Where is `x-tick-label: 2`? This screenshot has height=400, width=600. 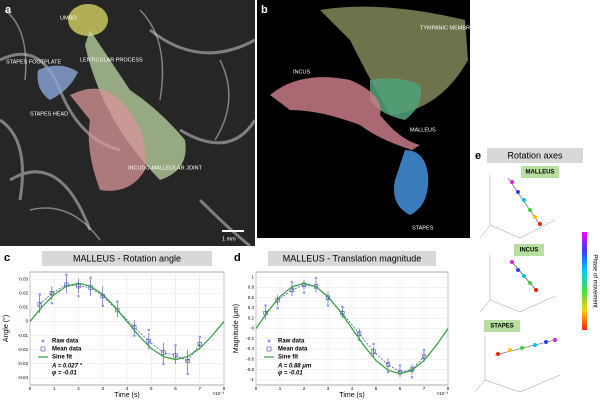 x-tick-label: 2 is located at coordinates (78, 388).